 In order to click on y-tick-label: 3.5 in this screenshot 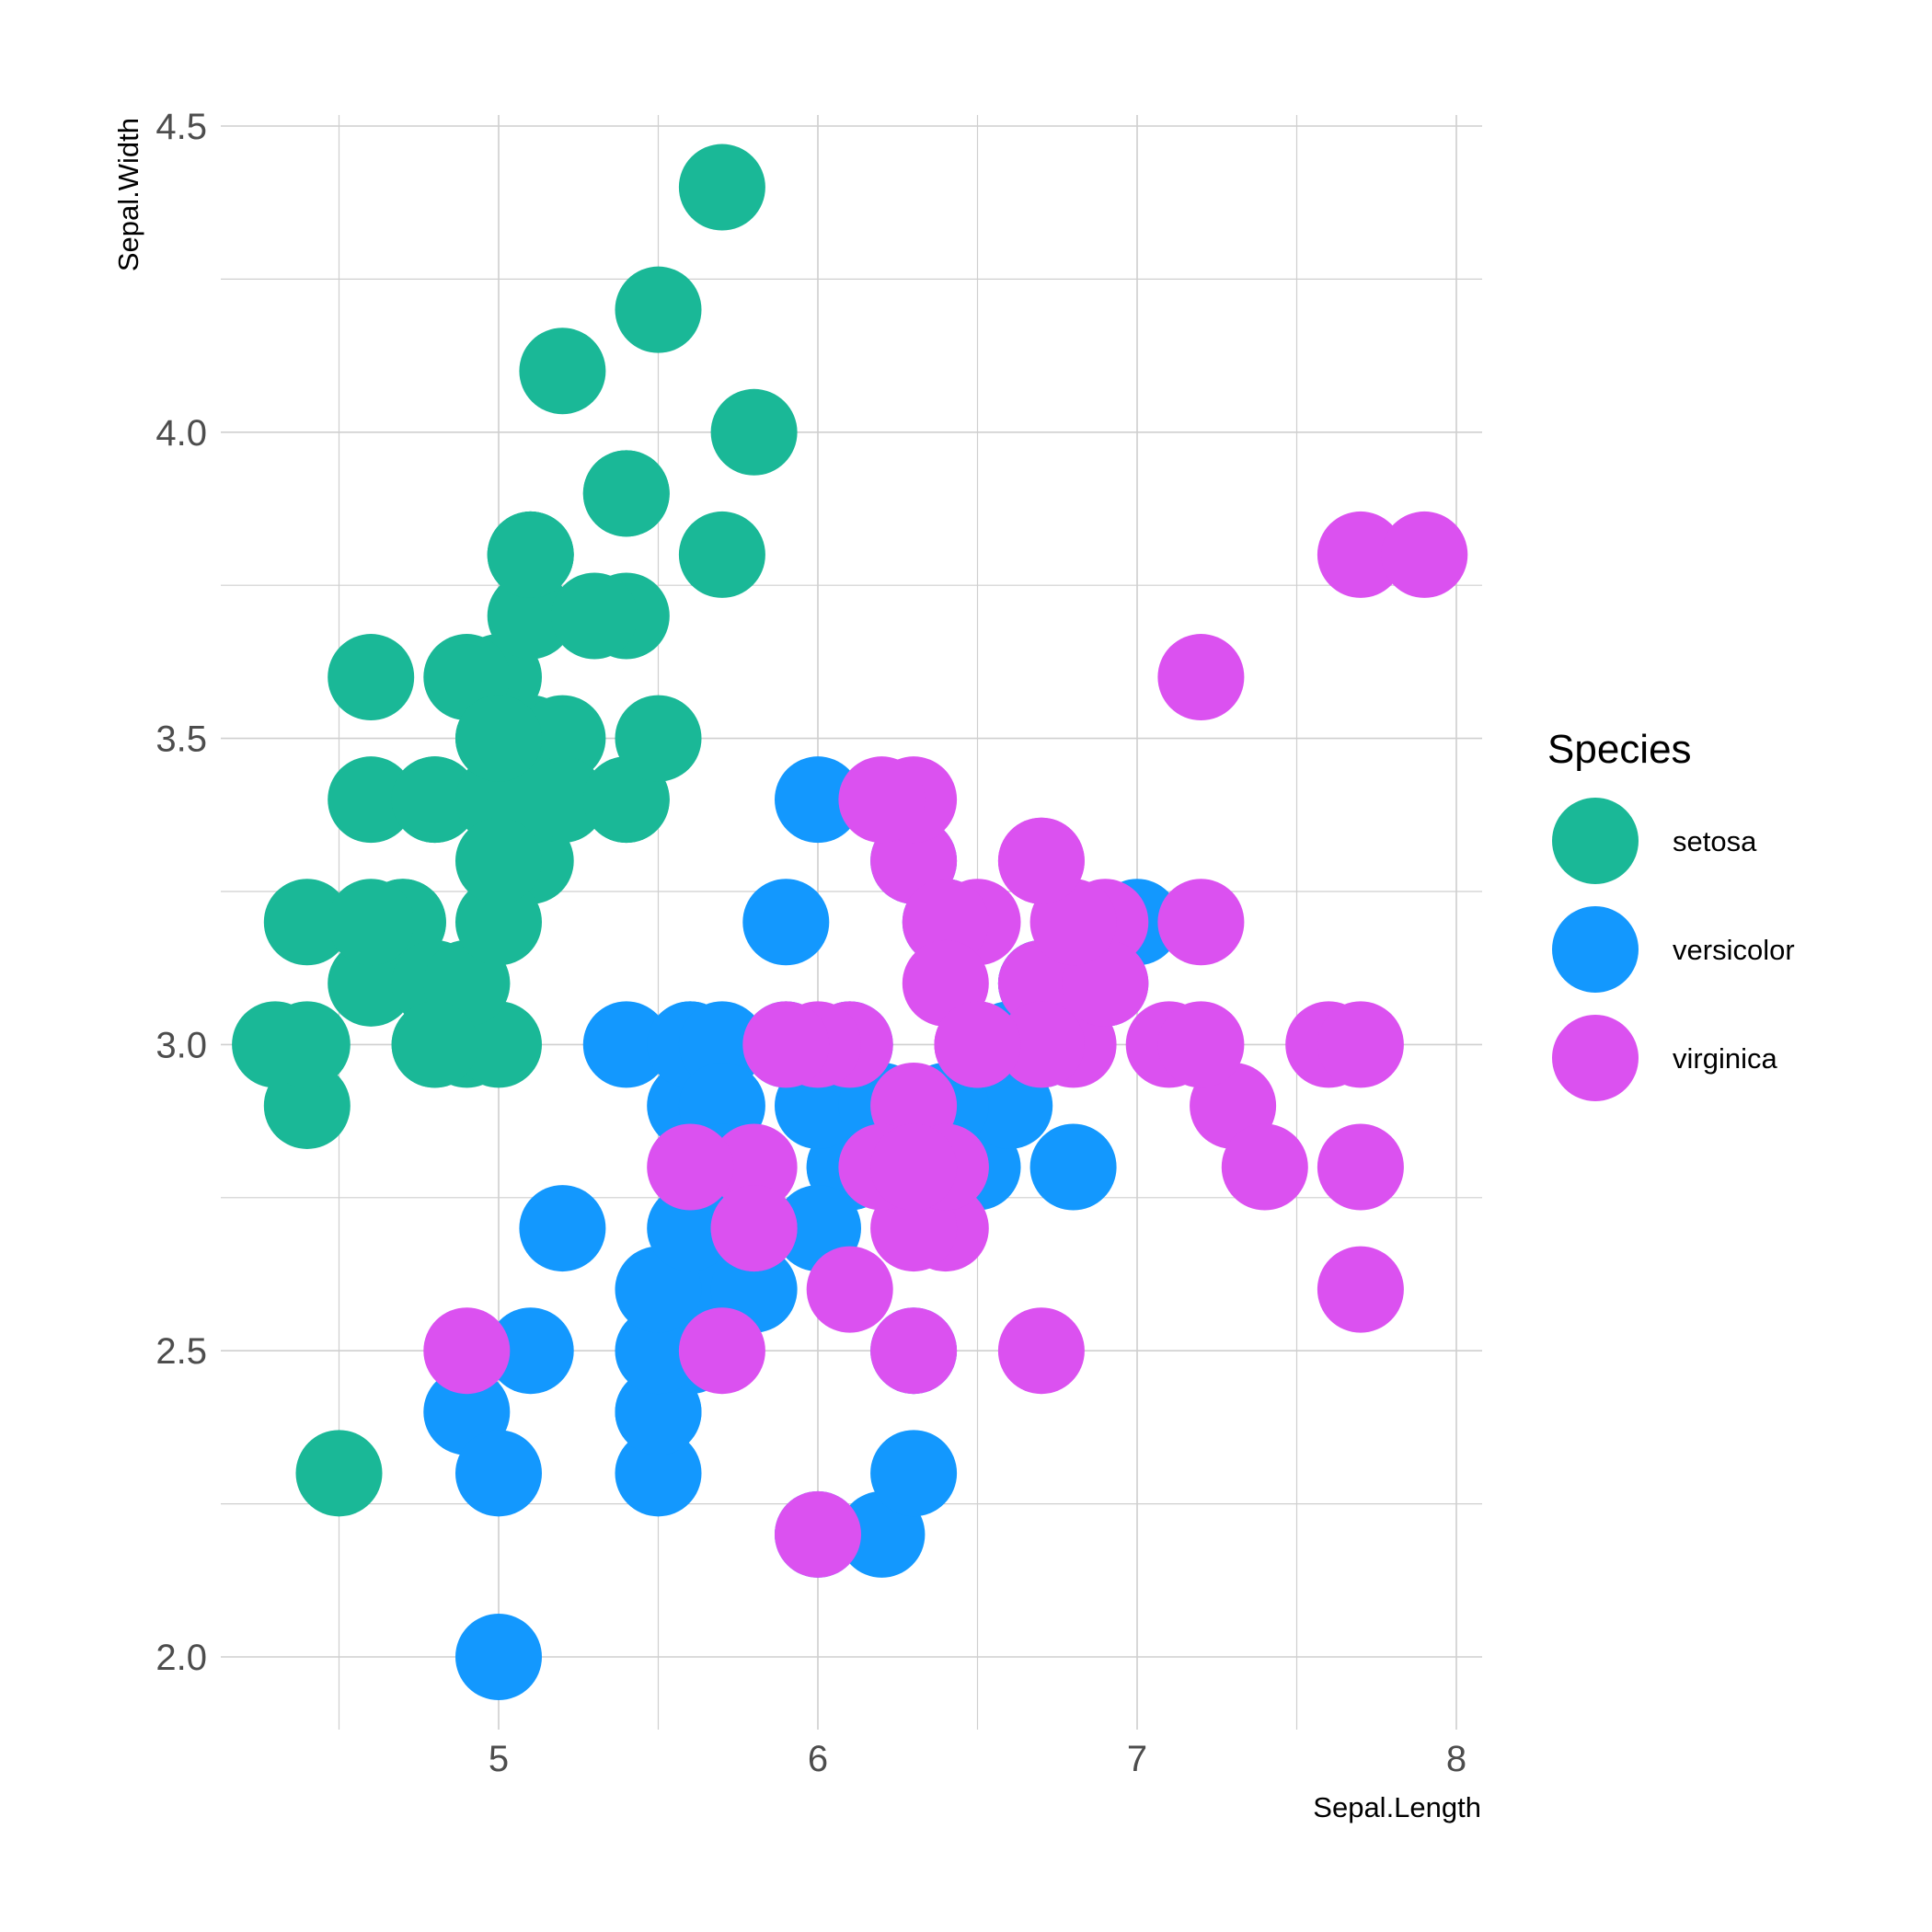, I will do `click(181, 739)`.